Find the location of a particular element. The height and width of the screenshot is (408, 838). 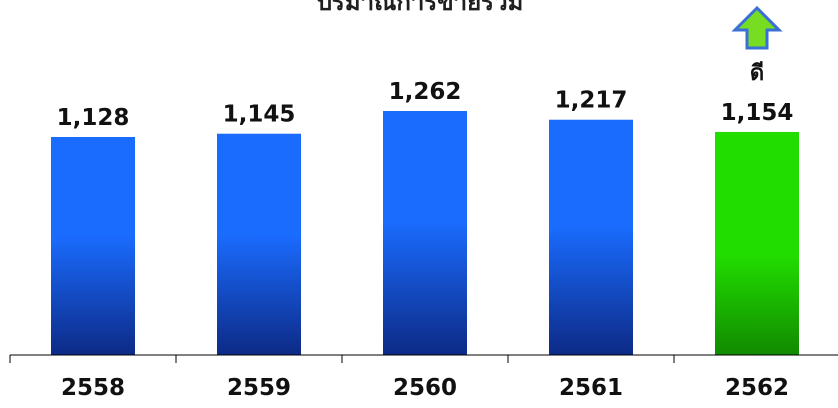

value-labels-group: 1,128 1,145 1,262 1,217 1,154 is located at coordinates (425, 105).